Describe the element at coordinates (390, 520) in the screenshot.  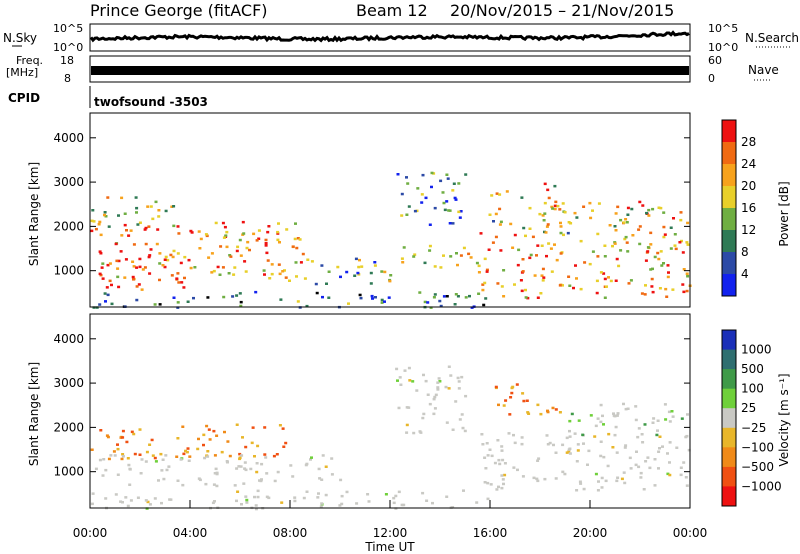
I see `time-x-axis: 00:00 04:00 08:00 12:00 16:00 20:00 00:00` at that location.